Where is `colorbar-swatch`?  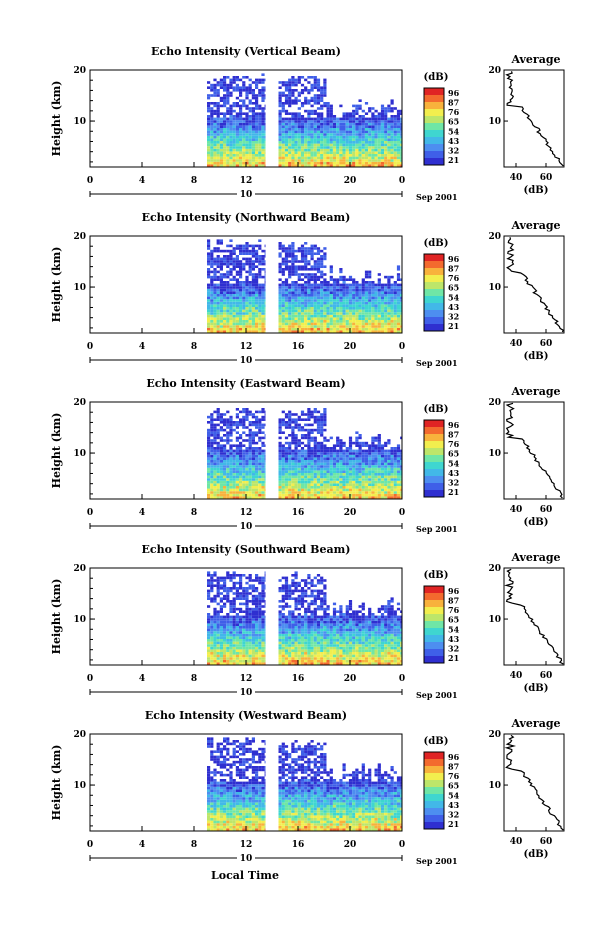 colorbar-swatch is located at coordinates (434, 142).